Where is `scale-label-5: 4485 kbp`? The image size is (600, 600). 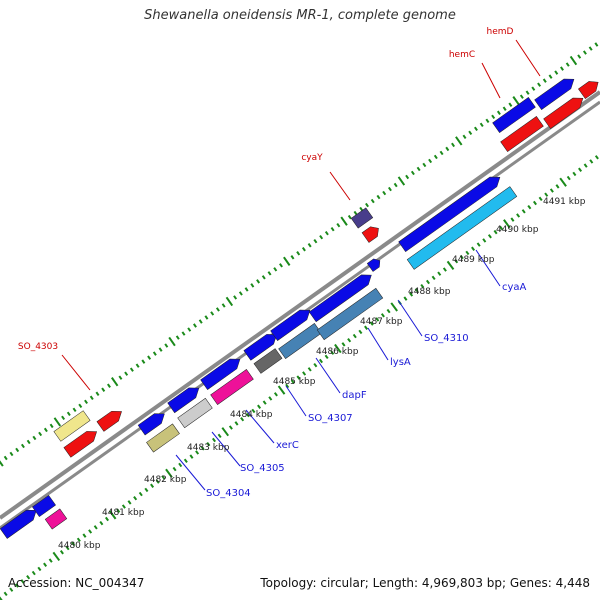 scale-label-5: 4485 kbp is located at coordinates (294, 382).